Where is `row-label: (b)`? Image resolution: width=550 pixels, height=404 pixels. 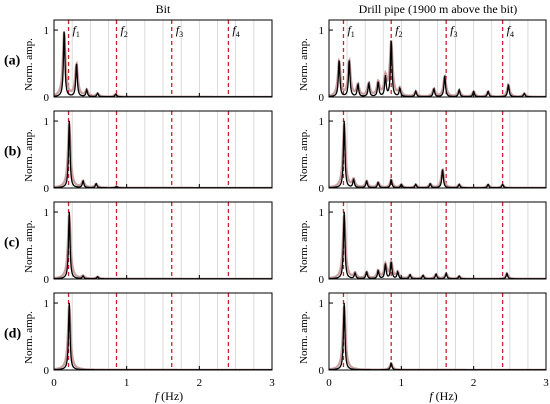 row-label: (b) is located at coordinates (12, 152).